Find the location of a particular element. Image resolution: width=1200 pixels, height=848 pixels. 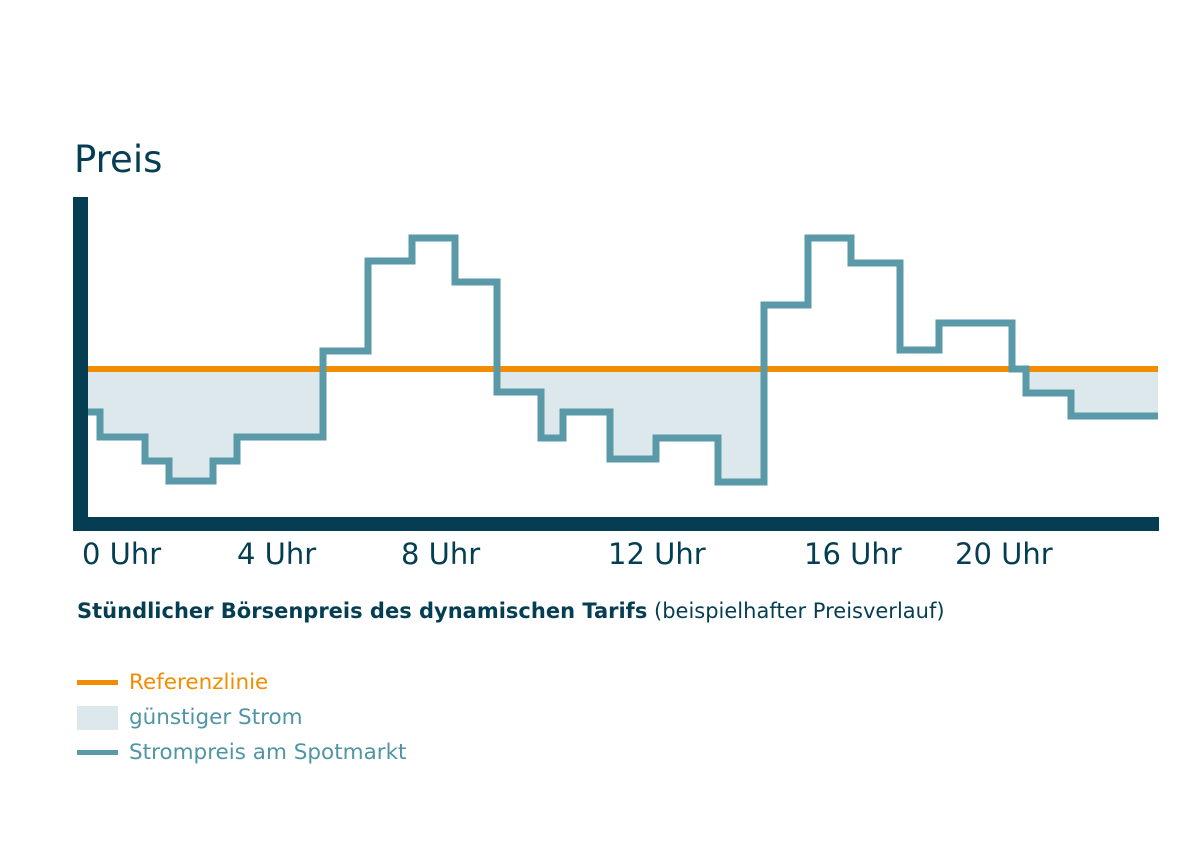

y-axis-label: Preis is located at coordinates (118, 159).